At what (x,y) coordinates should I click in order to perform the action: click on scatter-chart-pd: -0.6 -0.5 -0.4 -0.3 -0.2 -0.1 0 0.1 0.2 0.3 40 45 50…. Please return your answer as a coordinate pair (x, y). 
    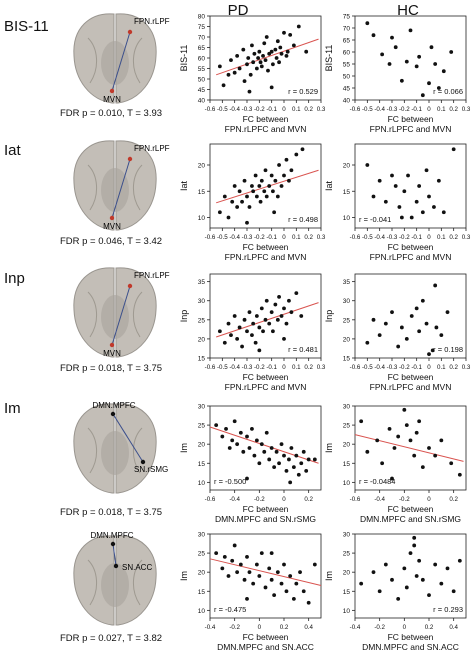
    Looking at the image, I should click on (252, 74).